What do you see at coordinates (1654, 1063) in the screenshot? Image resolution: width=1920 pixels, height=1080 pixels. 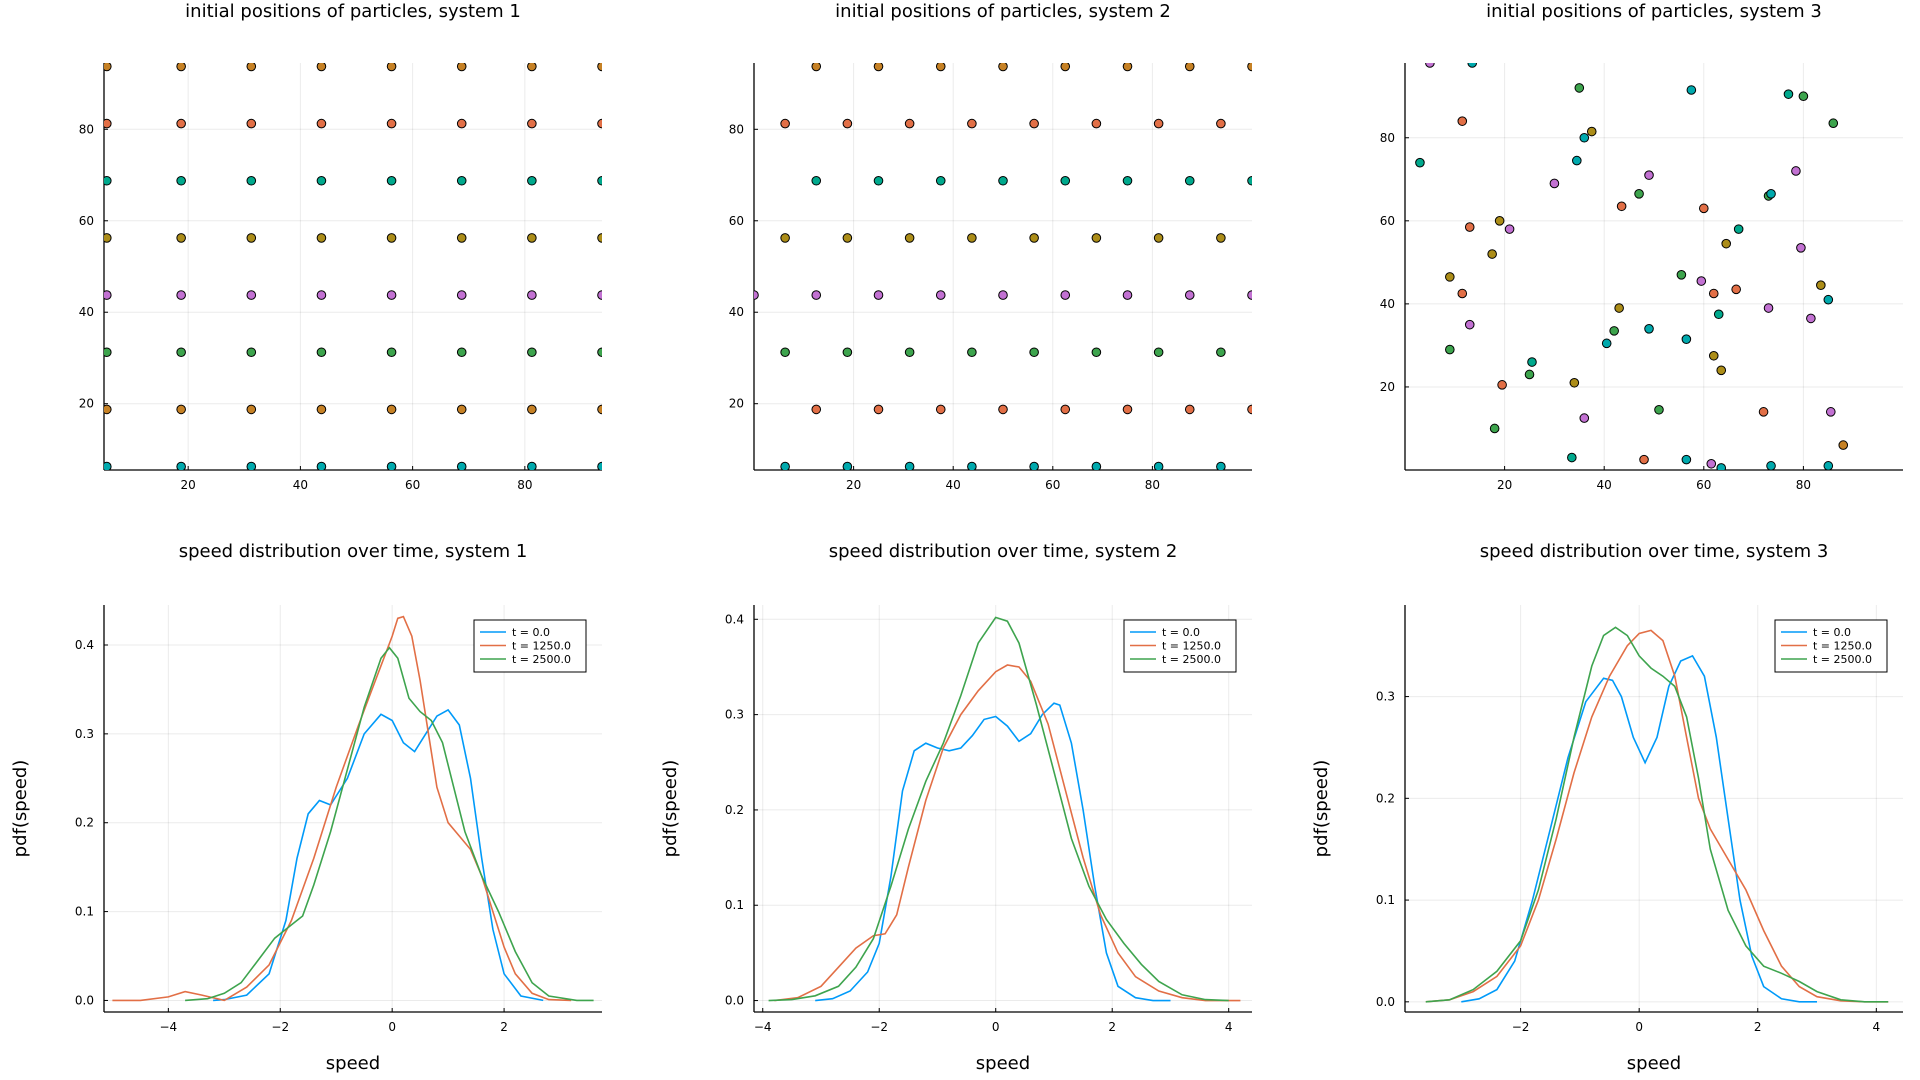 I see `x-axis-label: speed` at bounding box center [1654, 1063].